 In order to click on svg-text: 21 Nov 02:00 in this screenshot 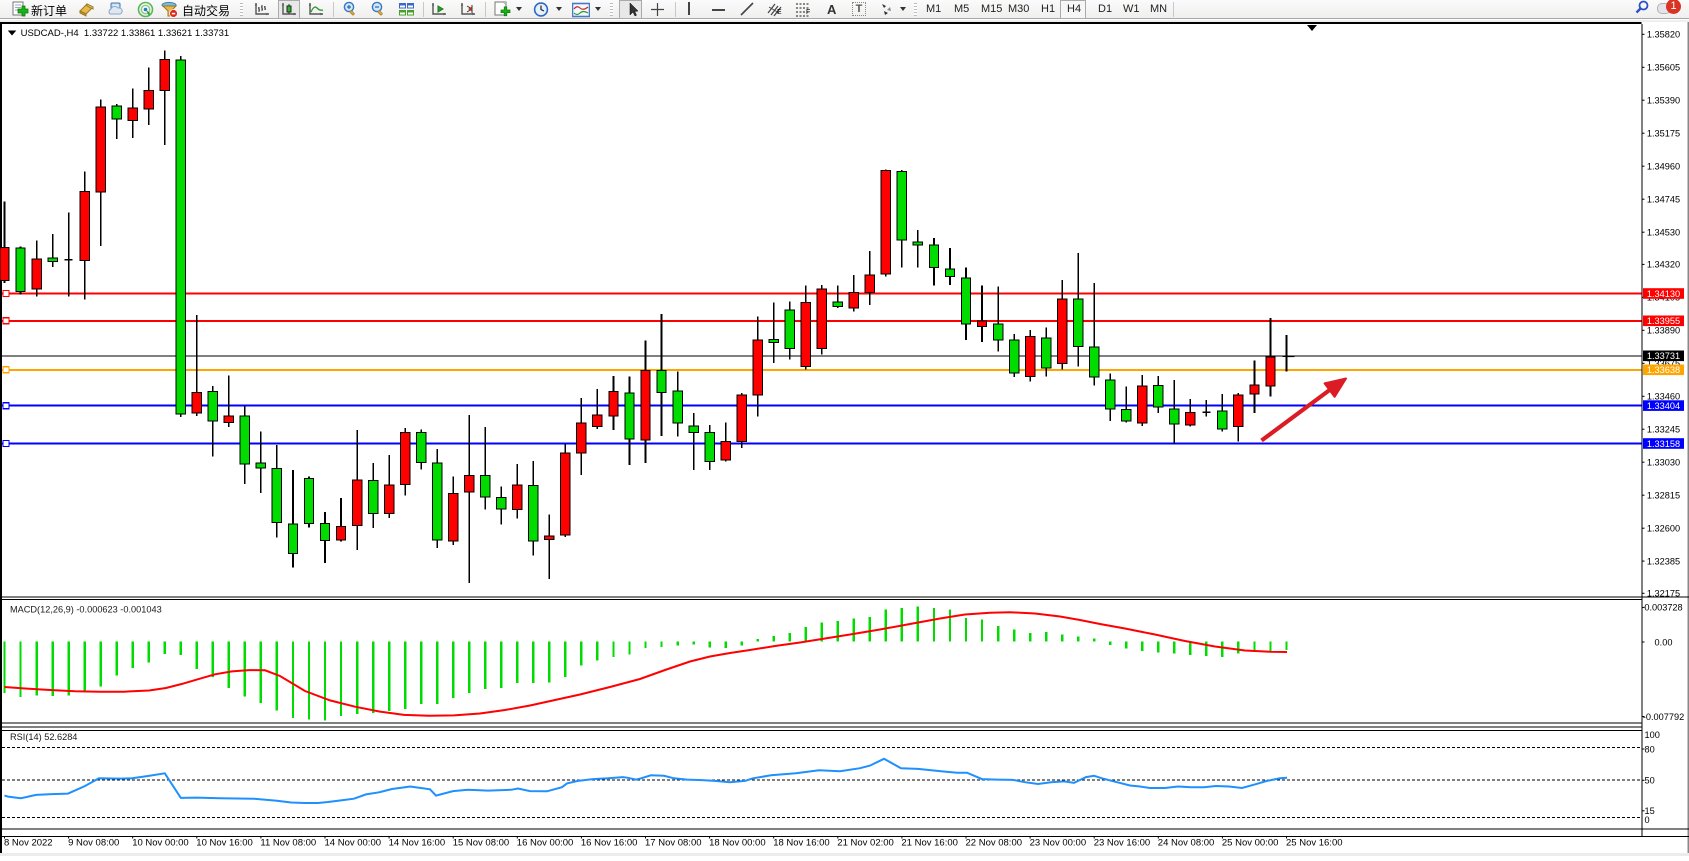, I will do `click(865, 843)`.